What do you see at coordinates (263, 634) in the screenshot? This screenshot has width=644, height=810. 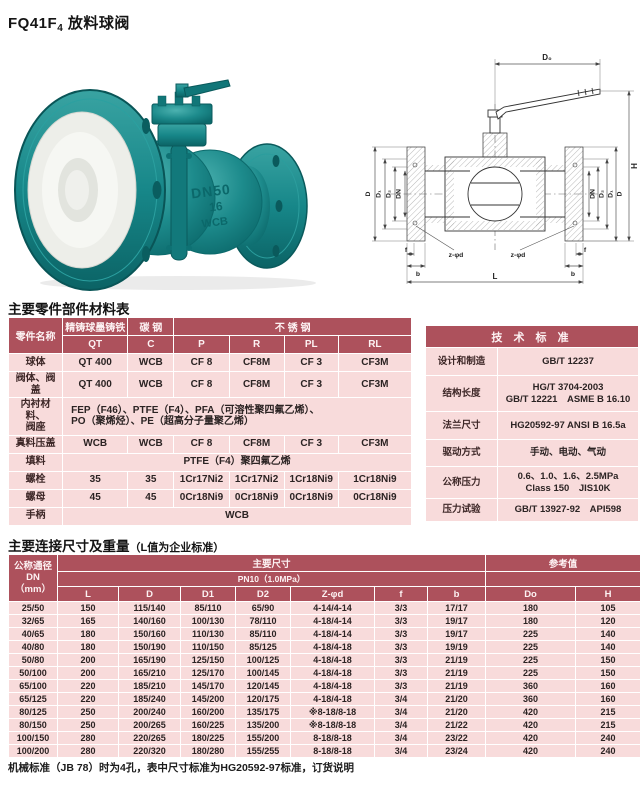 I see `dimension-cell: 85/110` at bounding box center [263, 634].